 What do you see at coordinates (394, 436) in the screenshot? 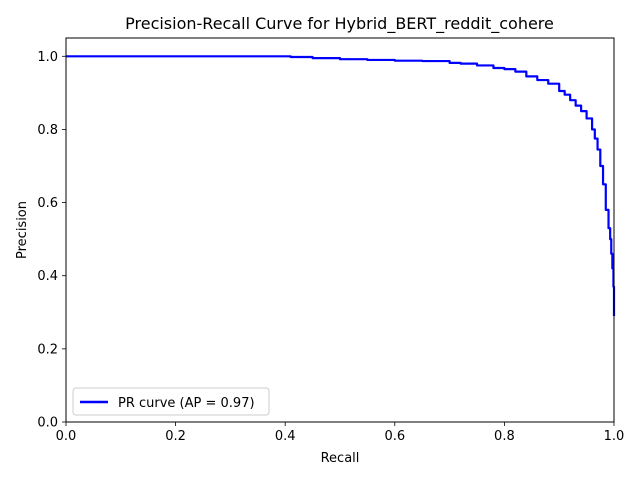
I see `x-tick-label: 0.6` at bounding box center [394, 436].